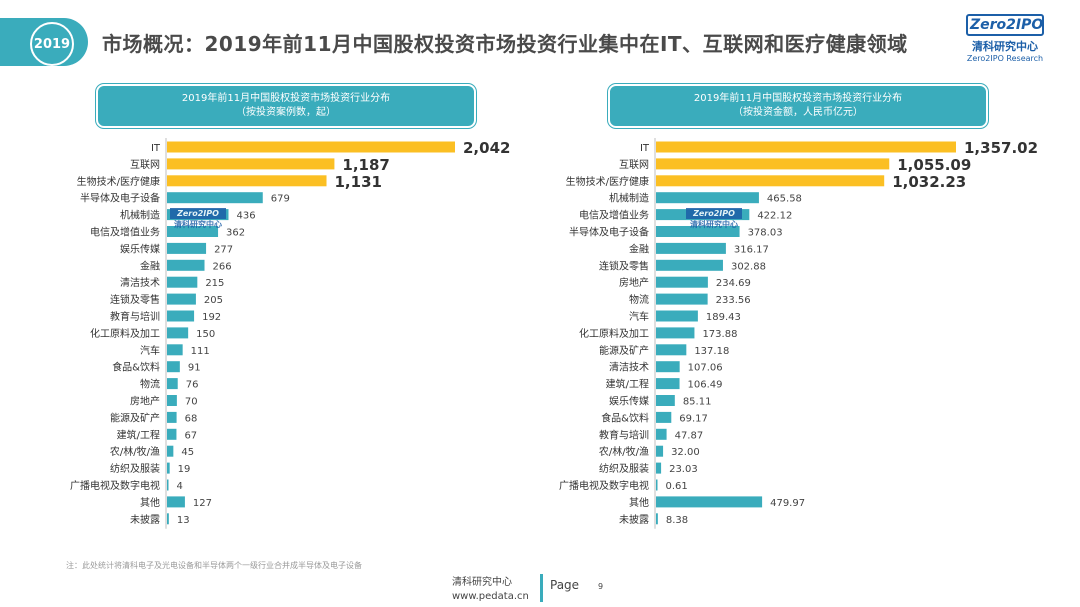 Image resolution: width=1080 pixels, height=607 pixels. What do you see at coordinates (798, 98) in the screenshot?
I see `right-chart-title: 2019年前11月中国股权投资市场投资行业分布` at bounding box center [798, 98].